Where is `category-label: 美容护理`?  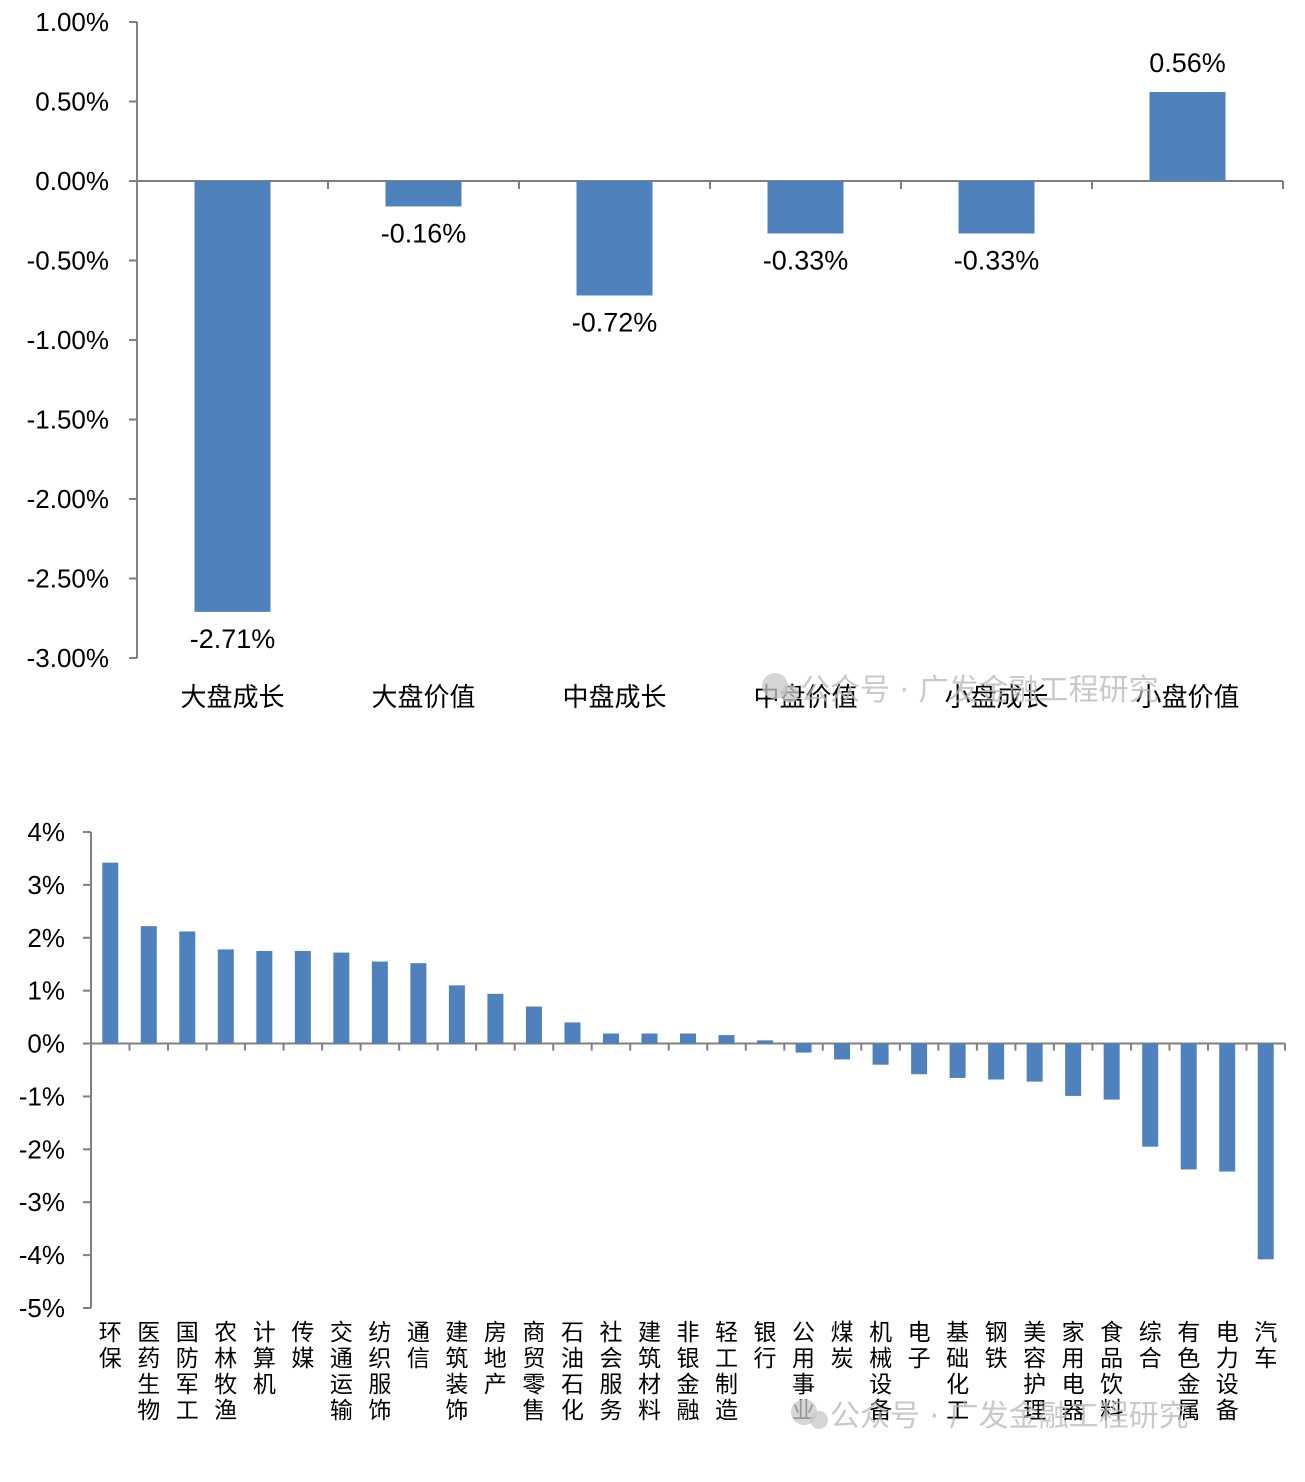
category-label: 美容护理 is located at coordinates (1034, 1372).